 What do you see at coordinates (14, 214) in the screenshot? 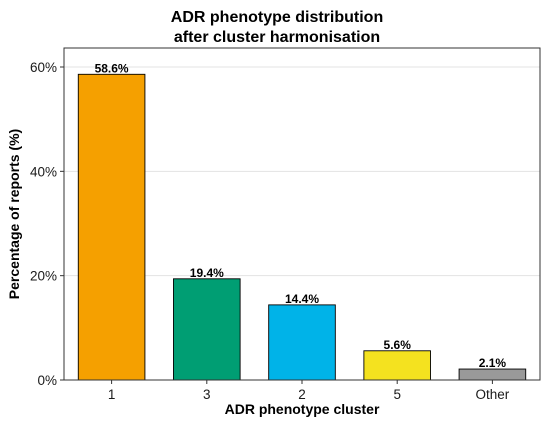
I see `y-axis-title: Percentage of reports (%)` at bounding box center [14, 214].